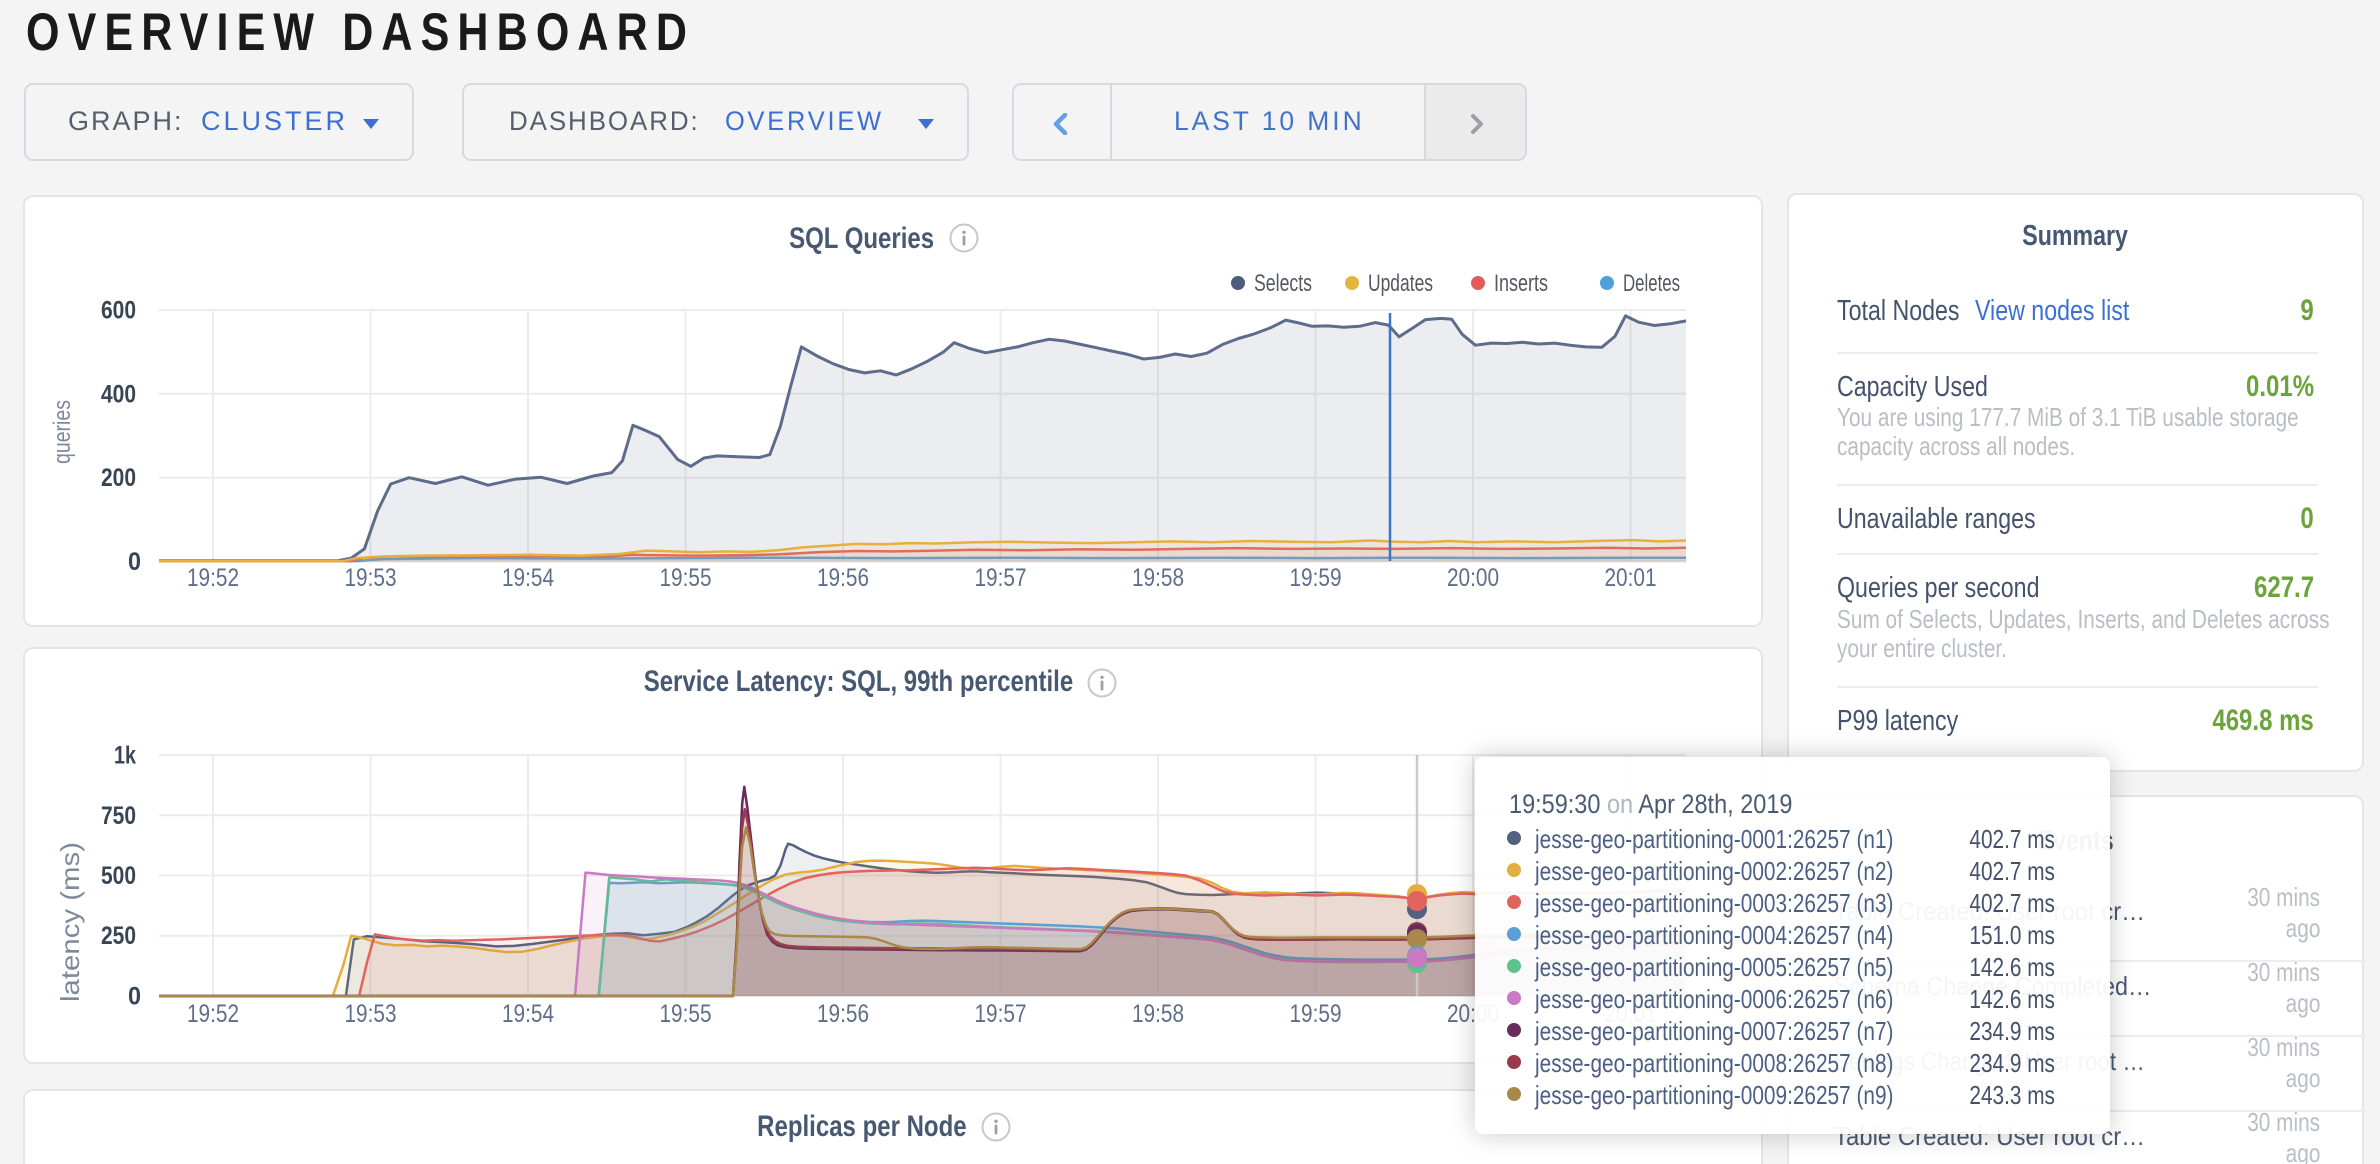  What do you see at coordinates (118, 478) in the screenshot?
I see `svg-text: 200` at bounding box center [118, 478].